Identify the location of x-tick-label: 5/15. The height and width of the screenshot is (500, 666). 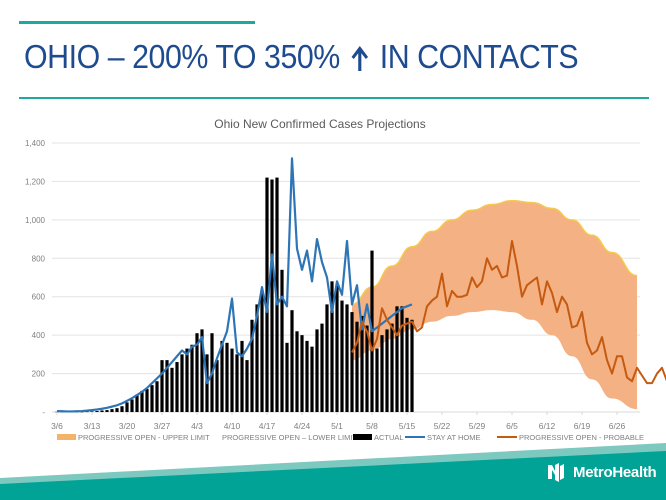
(407, 426).